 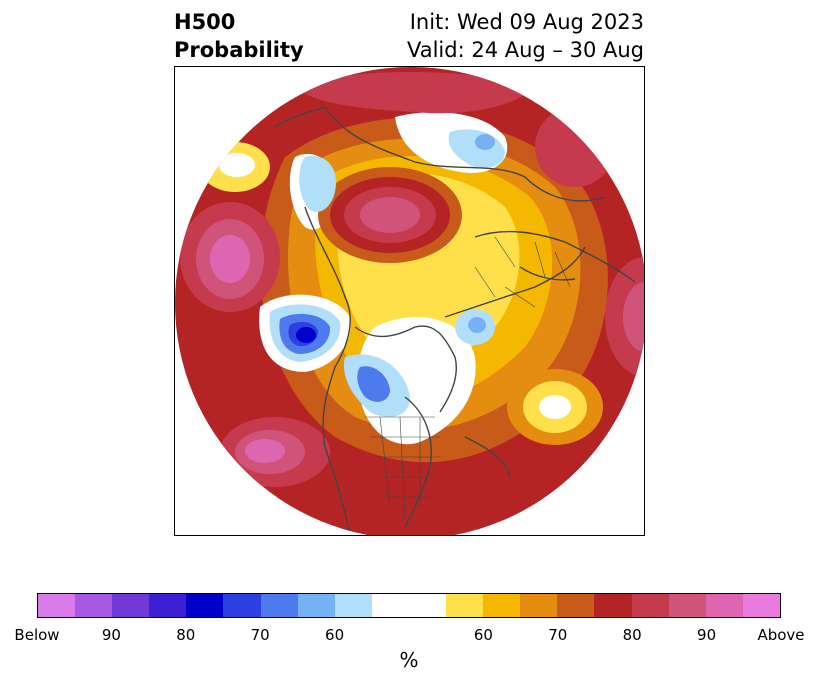 I want to click on init-date: Init: Wed 09 Aug 2023, so click(x=526, y=22).